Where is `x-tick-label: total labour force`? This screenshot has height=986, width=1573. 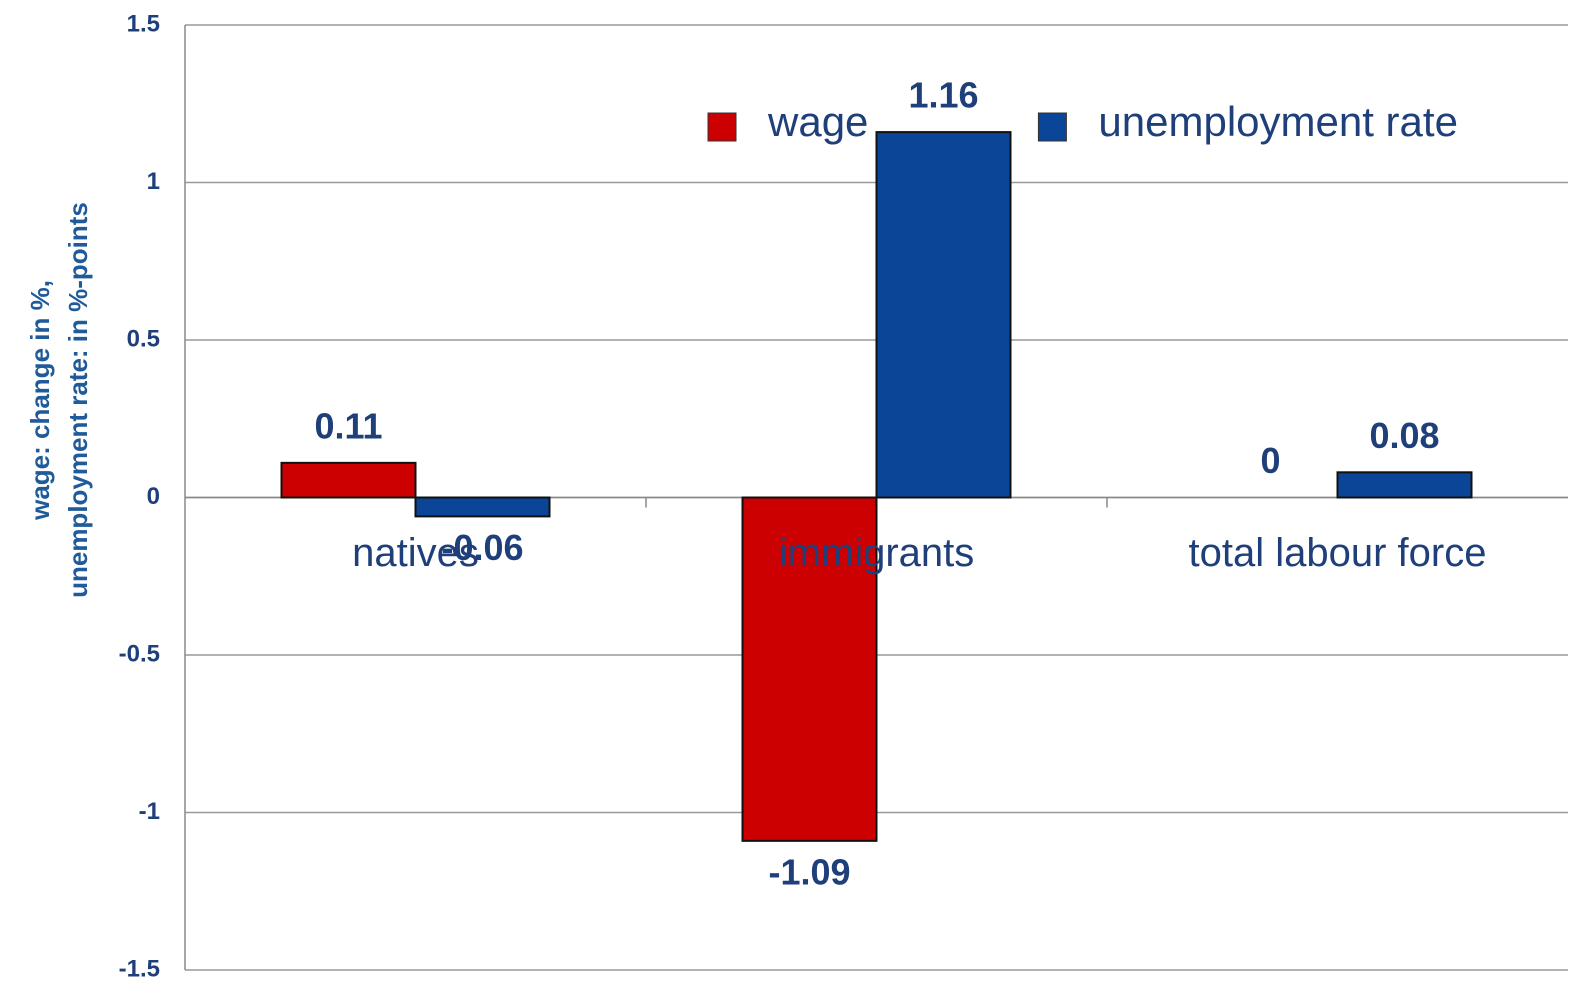
x-tick-label: total labour force is located at coordinates (1338, 553).